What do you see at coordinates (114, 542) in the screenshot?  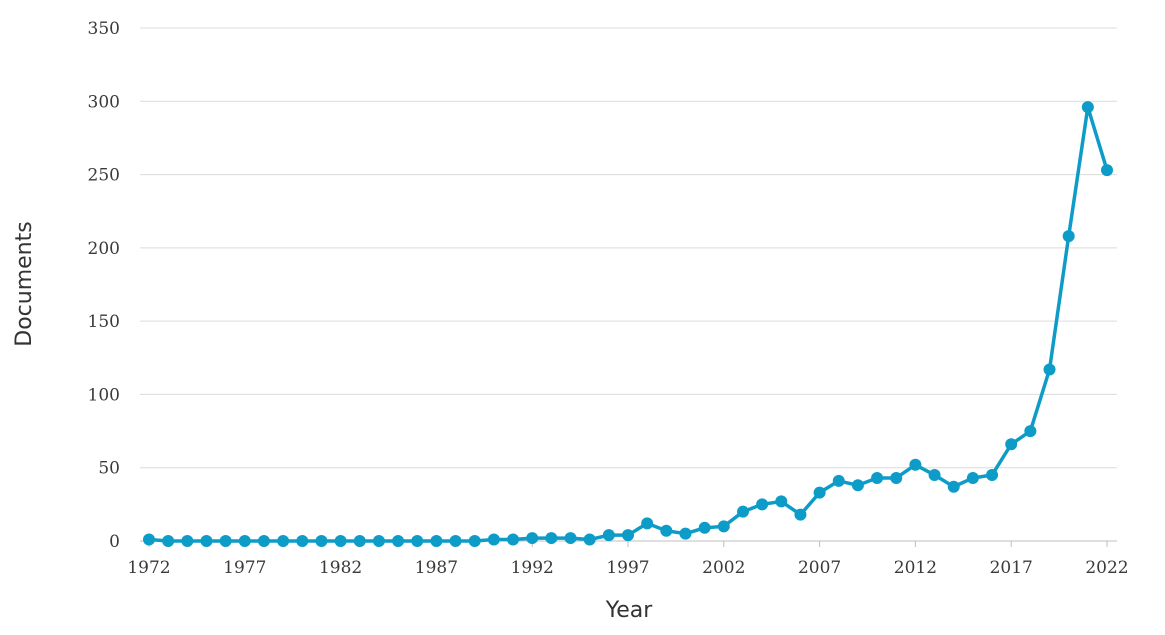 I see `y-tick-label: 0` at bounding box center [114, 542].